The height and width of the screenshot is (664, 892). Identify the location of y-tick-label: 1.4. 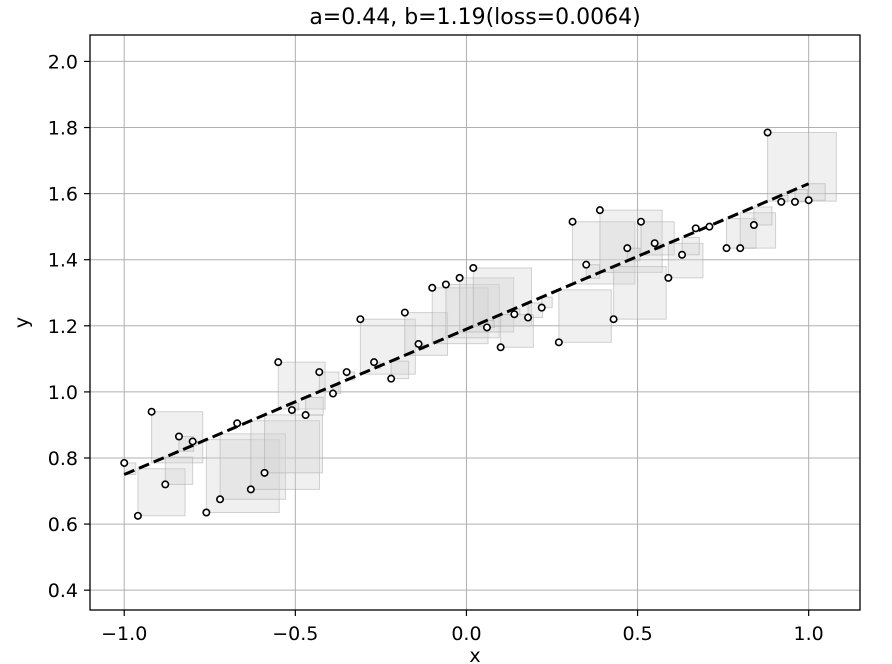
(63, 261).